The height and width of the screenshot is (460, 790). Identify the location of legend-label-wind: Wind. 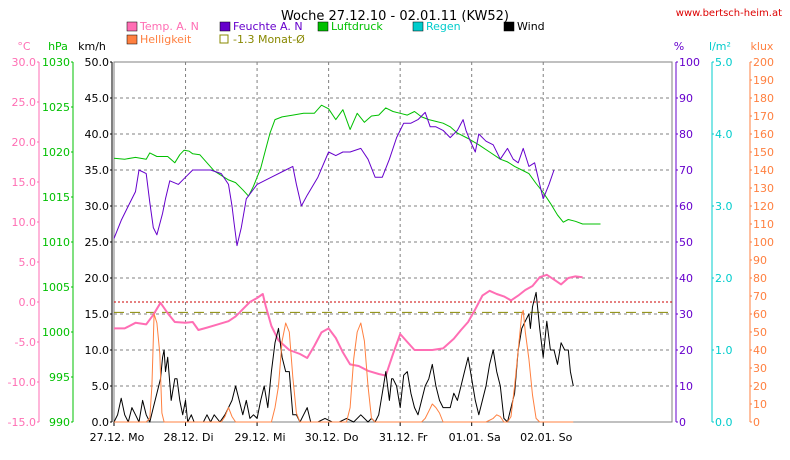
(531, 26).